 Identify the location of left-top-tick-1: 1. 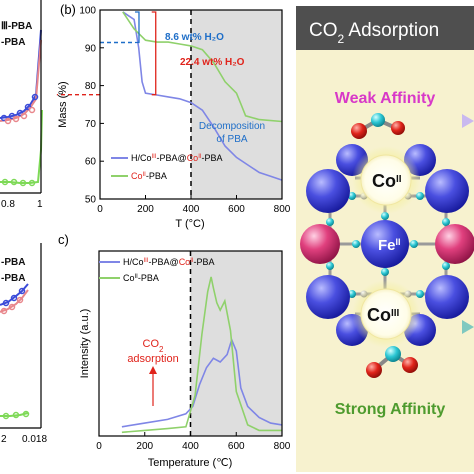
(40, 204).